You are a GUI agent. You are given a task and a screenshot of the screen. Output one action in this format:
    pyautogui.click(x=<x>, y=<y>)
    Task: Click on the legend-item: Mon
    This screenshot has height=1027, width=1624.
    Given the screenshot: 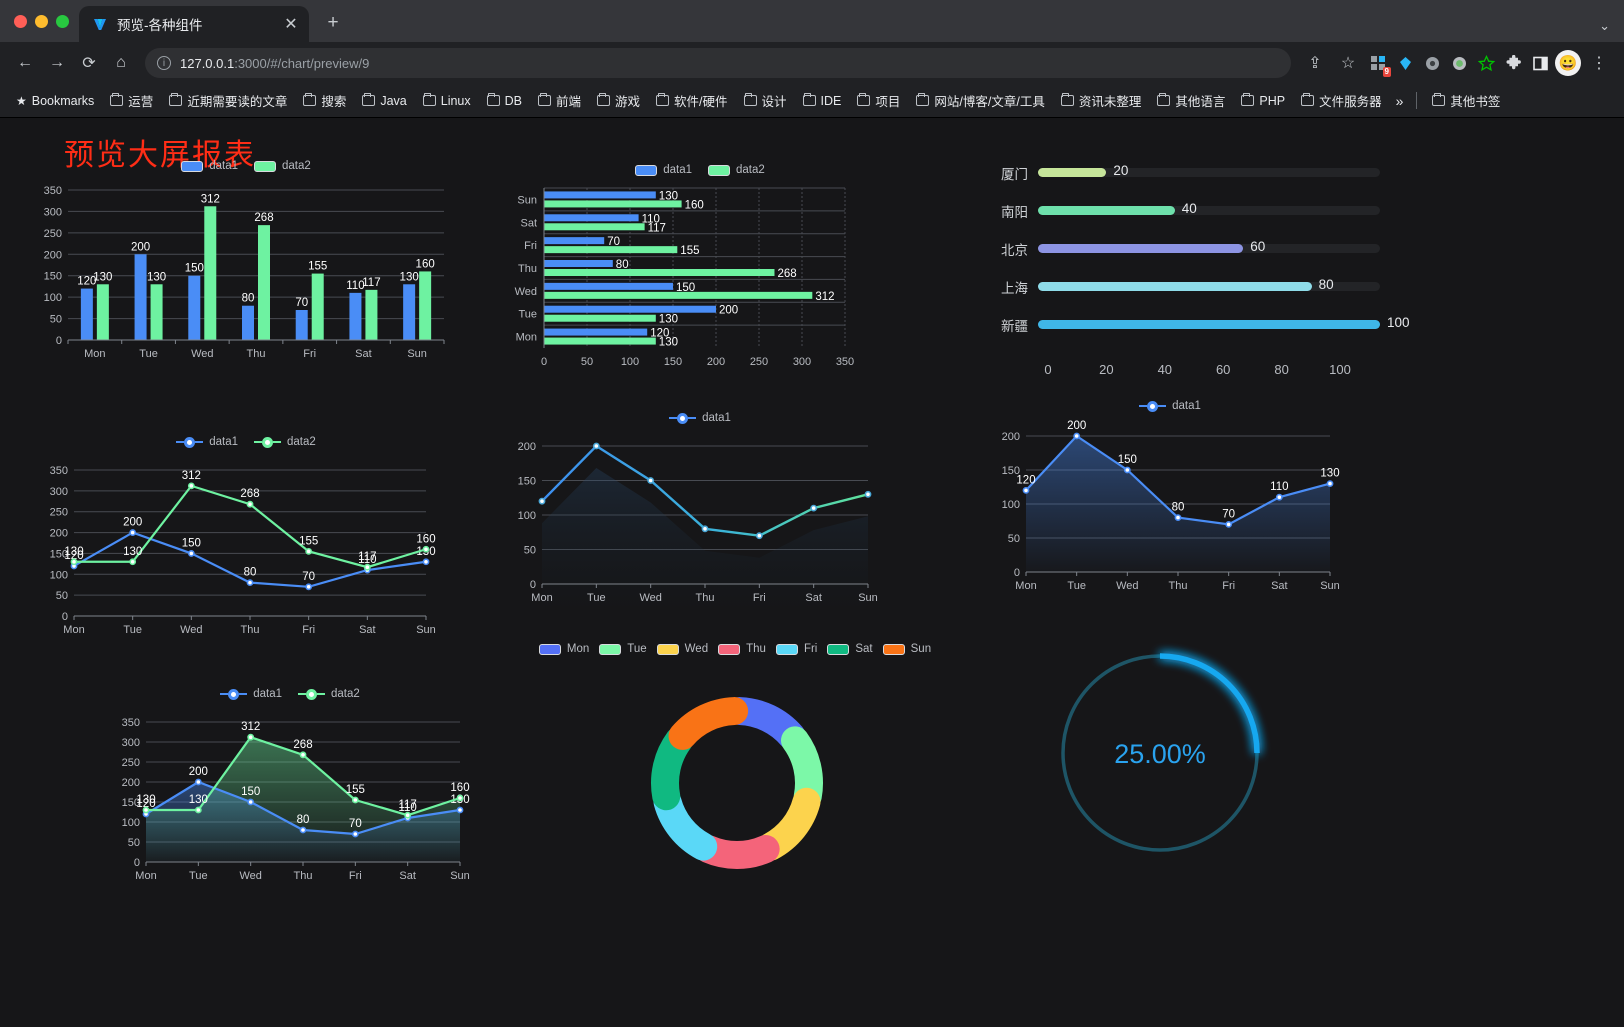 What is the action you would take?
    pyautogui.click(x=563, y=649)
    